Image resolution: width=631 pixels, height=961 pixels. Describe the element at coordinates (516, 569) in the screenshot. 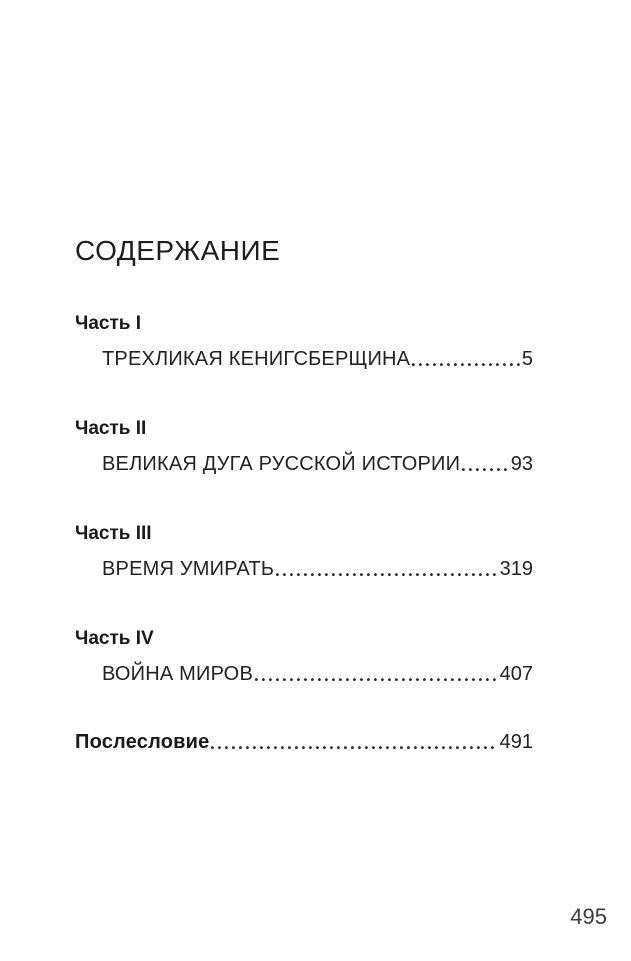

I see `chapter-page-number: 319` at that location.